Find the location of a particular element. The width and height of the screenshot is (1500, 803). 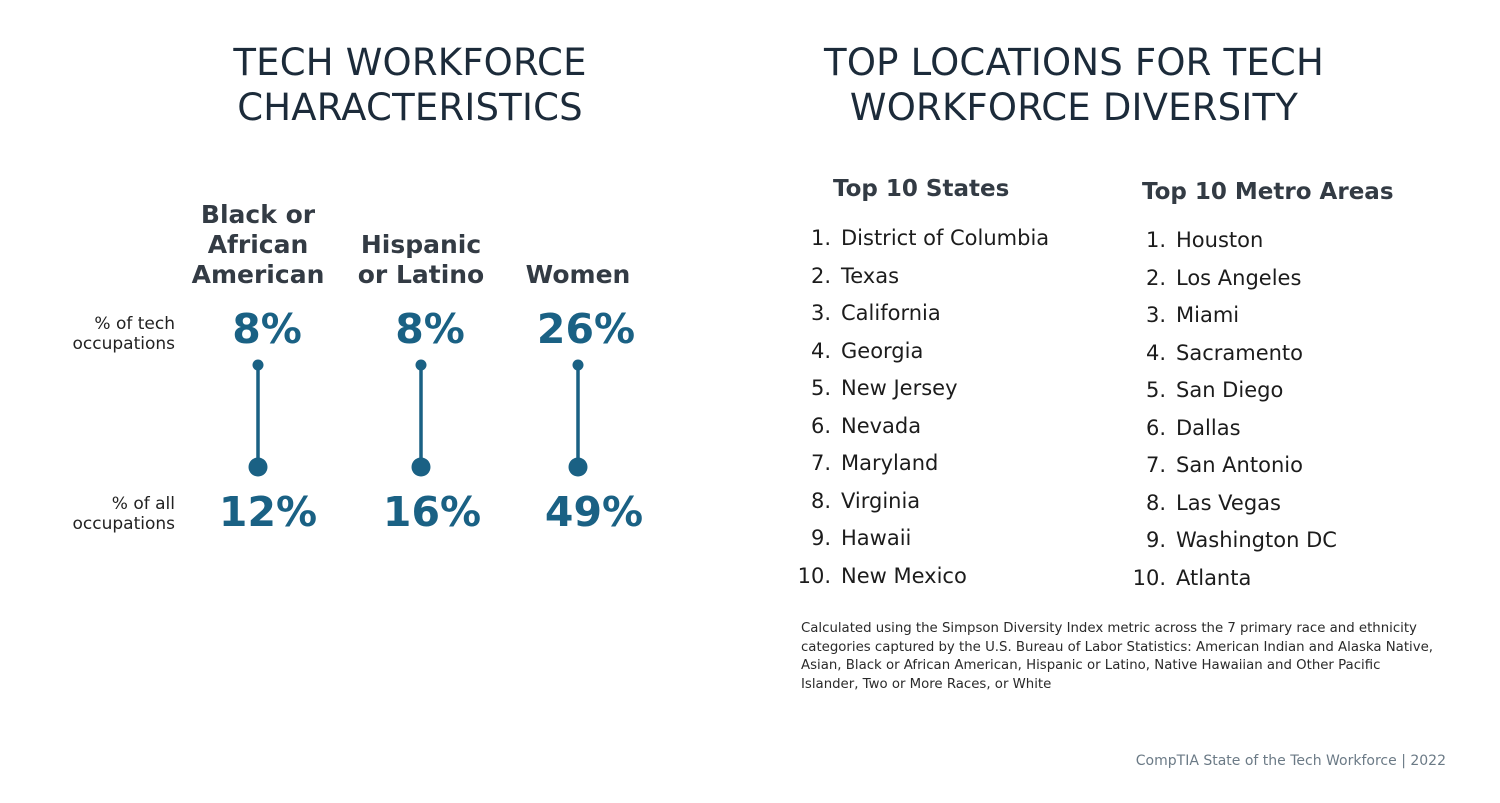

category-header-black-african-american: Black or African American is located at coordinates (258, 245).